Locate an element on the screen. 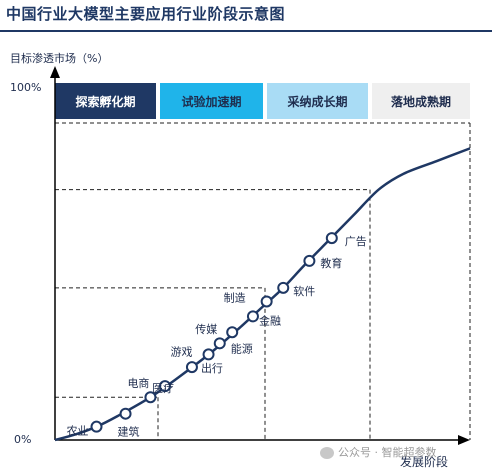 Image resolution: width=492 pixels, height=474 pixels. watermark-text: 公众号 · 智能超参数 is located at coordinates (387, 452).